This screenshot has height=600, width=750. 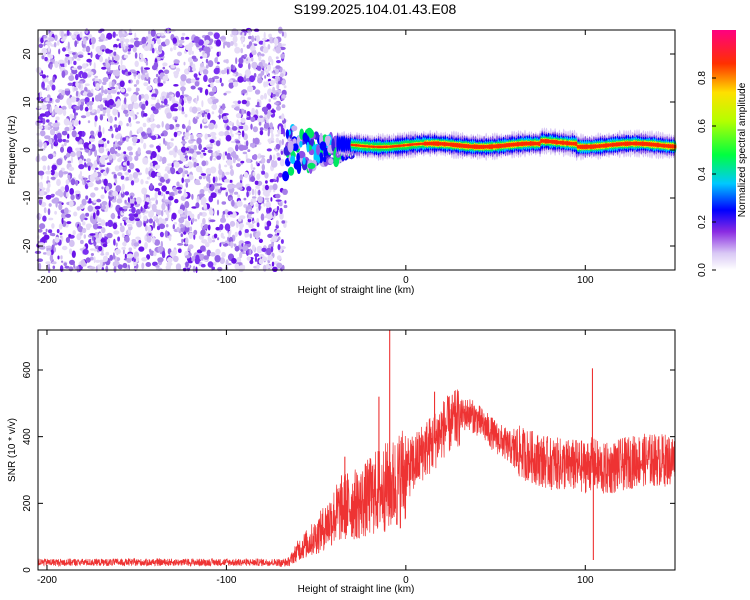 I want to click on y-tick-label: 0, so click(x=27, y=150).